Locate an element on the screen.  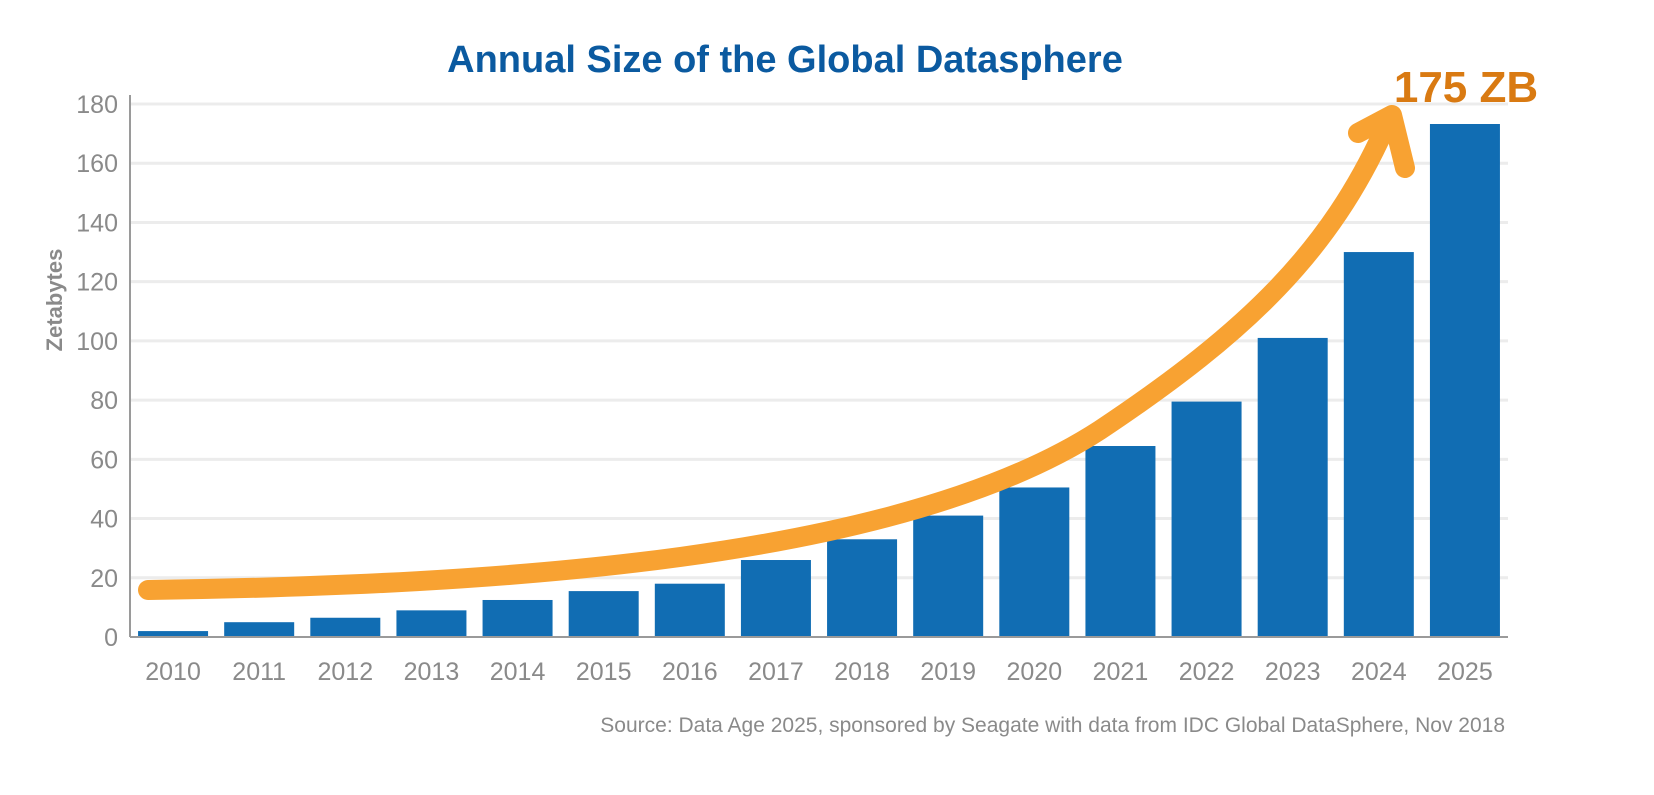
bar-2018 is located at coordinates (862, 588).